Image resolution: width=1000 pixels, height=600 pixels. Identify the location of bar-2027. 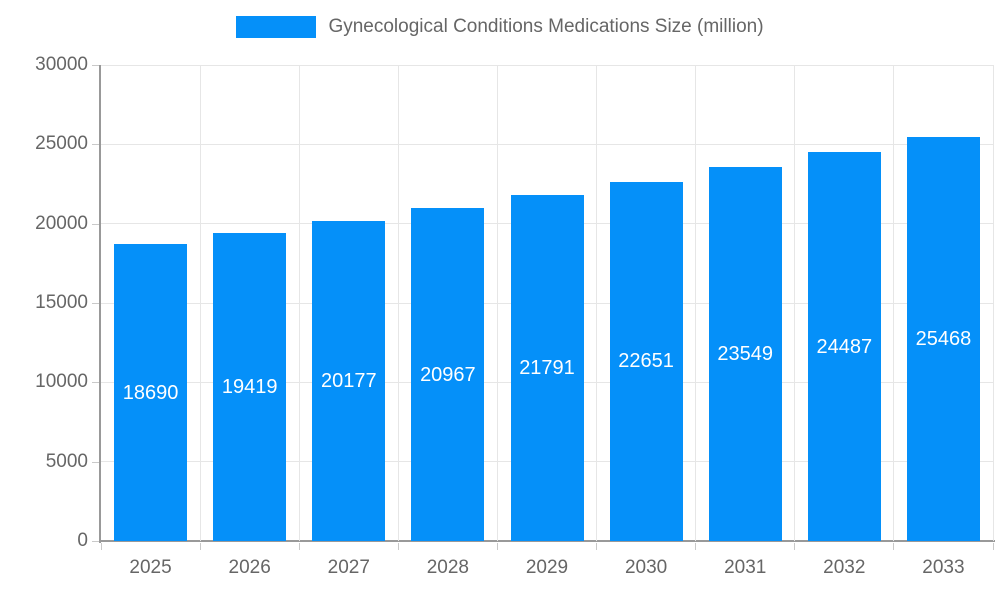
(349, 380).